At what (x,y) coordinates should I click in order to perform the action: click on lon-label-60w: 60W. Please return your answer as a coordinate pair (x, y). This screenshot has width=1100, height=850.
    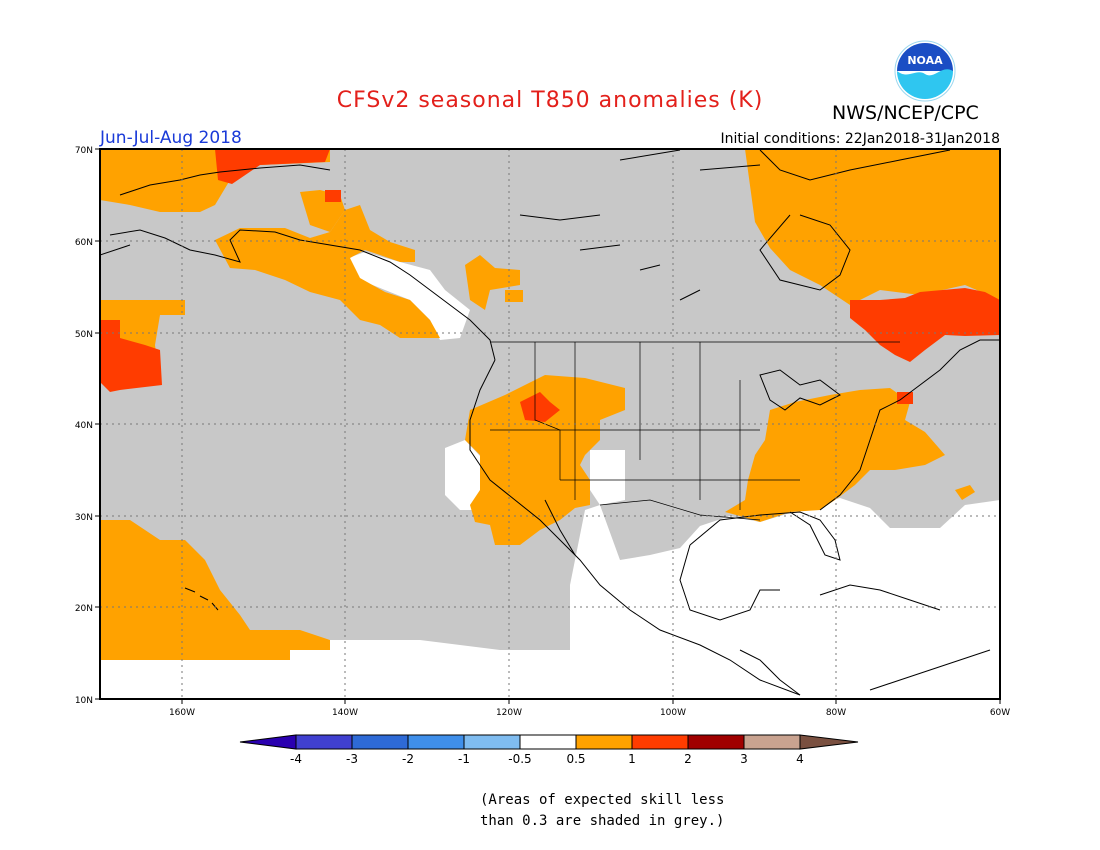
    Looking at the image, I should click on (1000, 713).